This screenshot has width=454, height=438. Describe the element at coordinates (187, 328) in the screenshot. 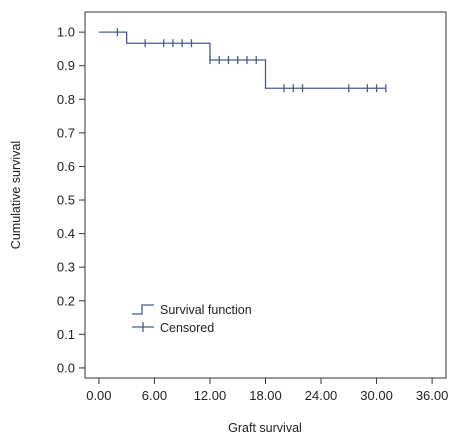

I see `legend-censored-label: Censored` at that location.